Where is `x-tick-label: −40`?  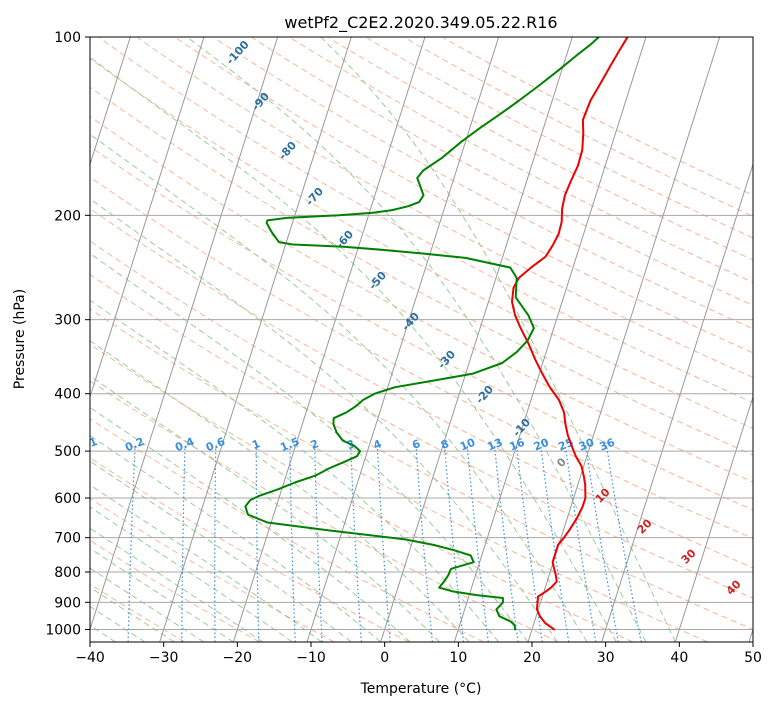 x-tick-label: −40 is located at coordinates (90, 658).